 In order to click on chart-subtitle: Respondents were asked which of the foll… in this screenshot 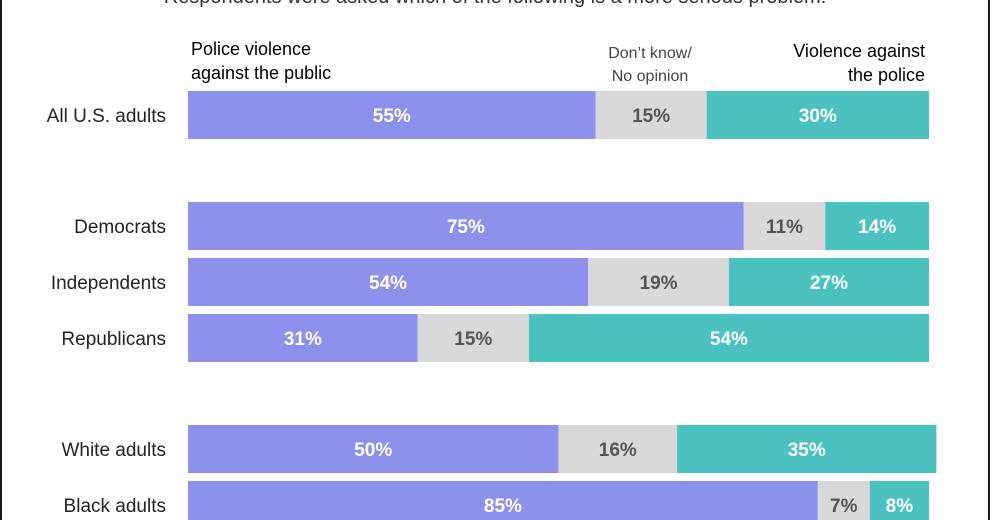, I will do `click(495, 4)`.